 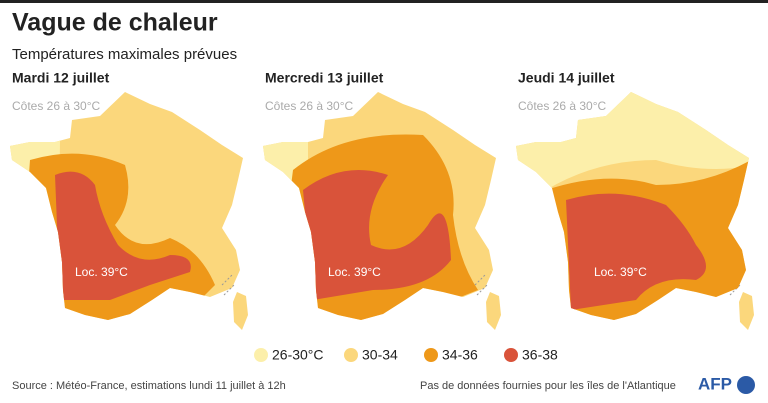 What do you see at coordinates (124, 54) in the screenshot?
I see `subtitle: Températures maximales prévues` at bounding box center [124, 54].